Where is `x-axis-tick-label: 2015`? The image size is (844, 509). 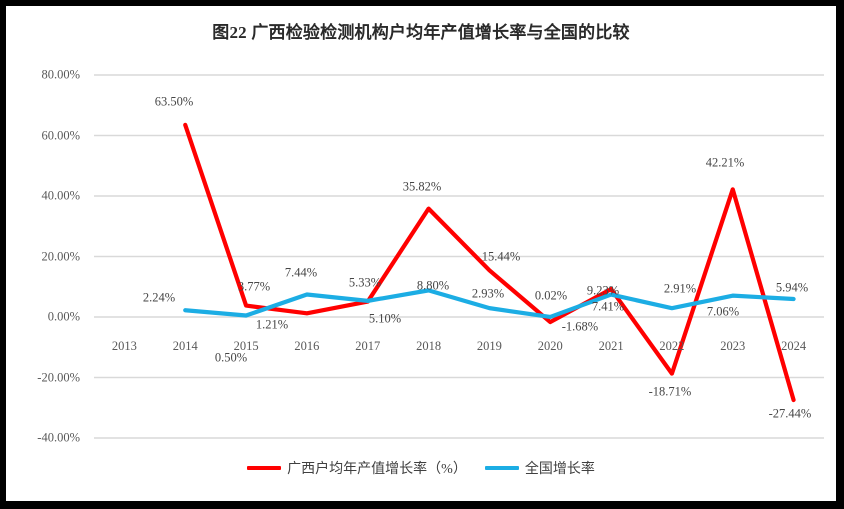 x-axis-tick-label: 2015 is located at coordinates (246, 346).